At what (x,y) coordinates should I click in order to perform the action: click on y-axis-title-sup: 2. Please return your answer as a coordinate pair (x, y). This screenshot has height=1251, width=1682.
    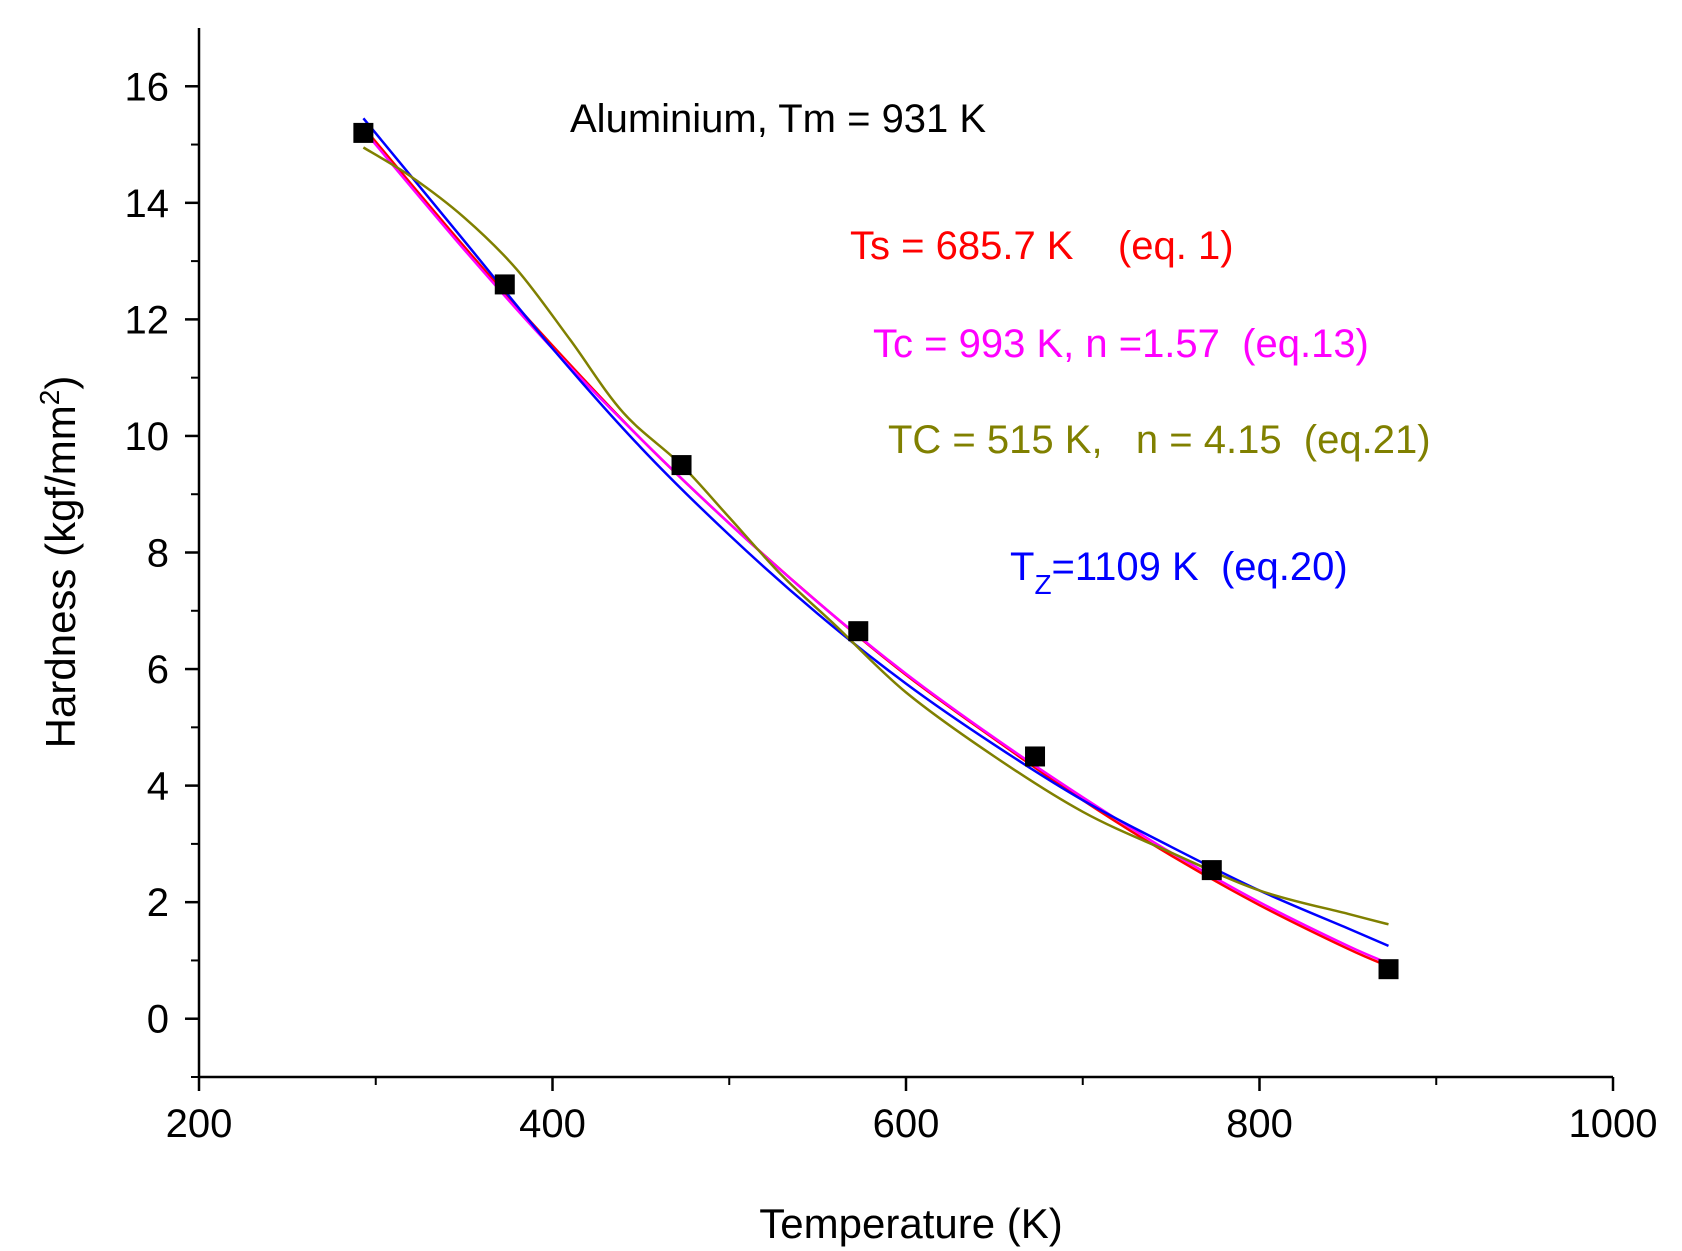
    Looking at the image, I should click on (49, 398).